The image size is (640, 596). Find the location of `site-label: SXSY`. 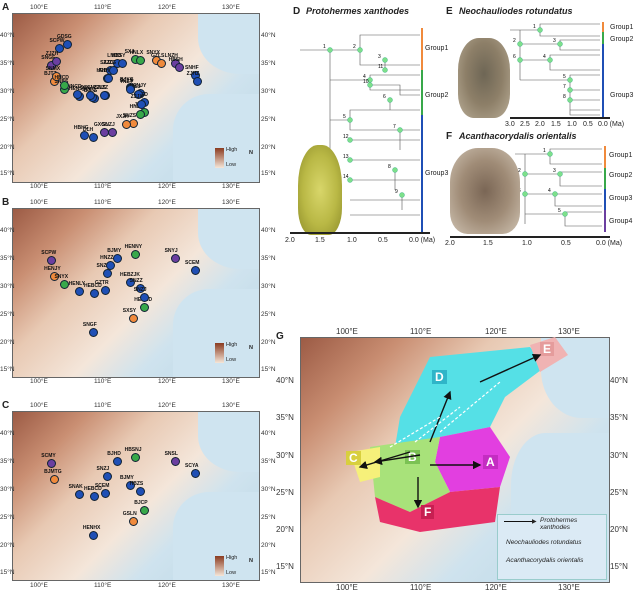

site-label: SXSY is located at coordinates (129, 311).